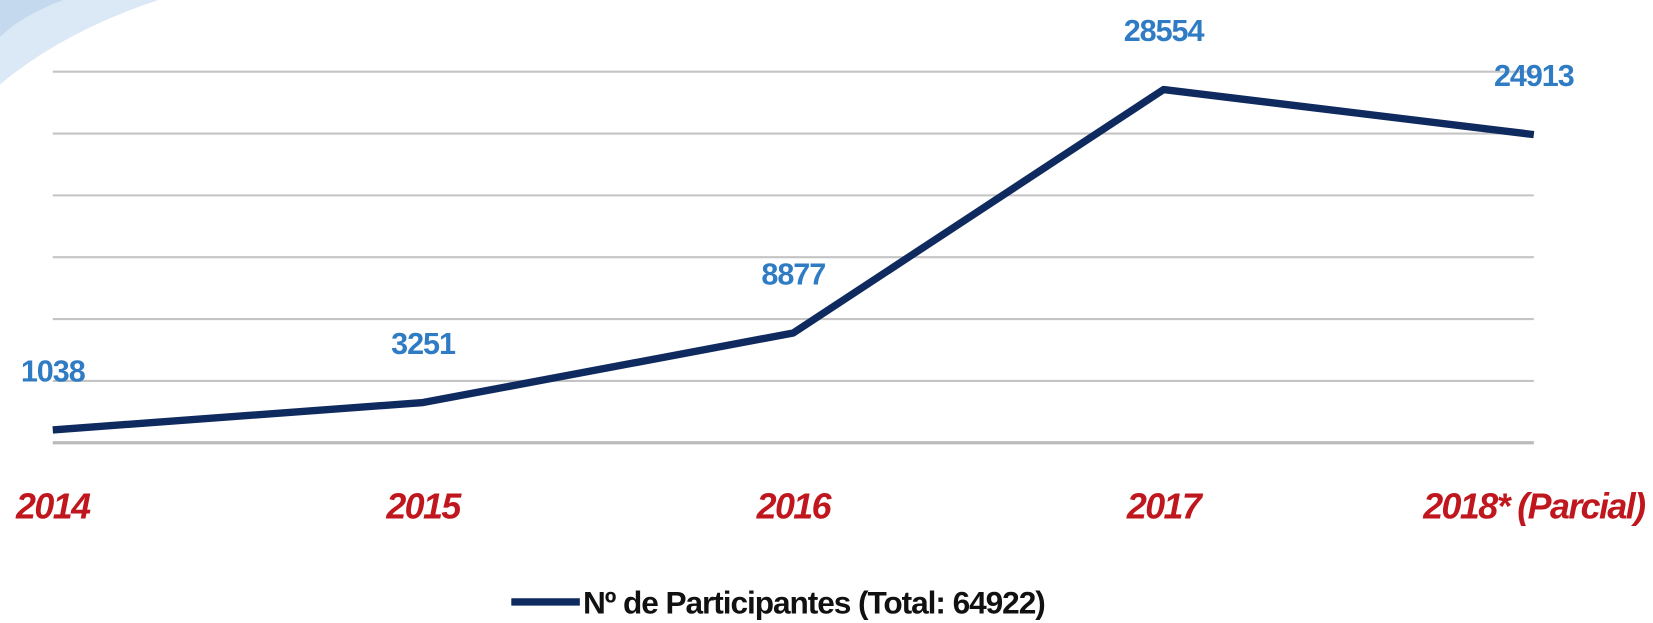 The image size is (1653, 623). I want to click on x-tick-label: 2016, so click(794, 507).